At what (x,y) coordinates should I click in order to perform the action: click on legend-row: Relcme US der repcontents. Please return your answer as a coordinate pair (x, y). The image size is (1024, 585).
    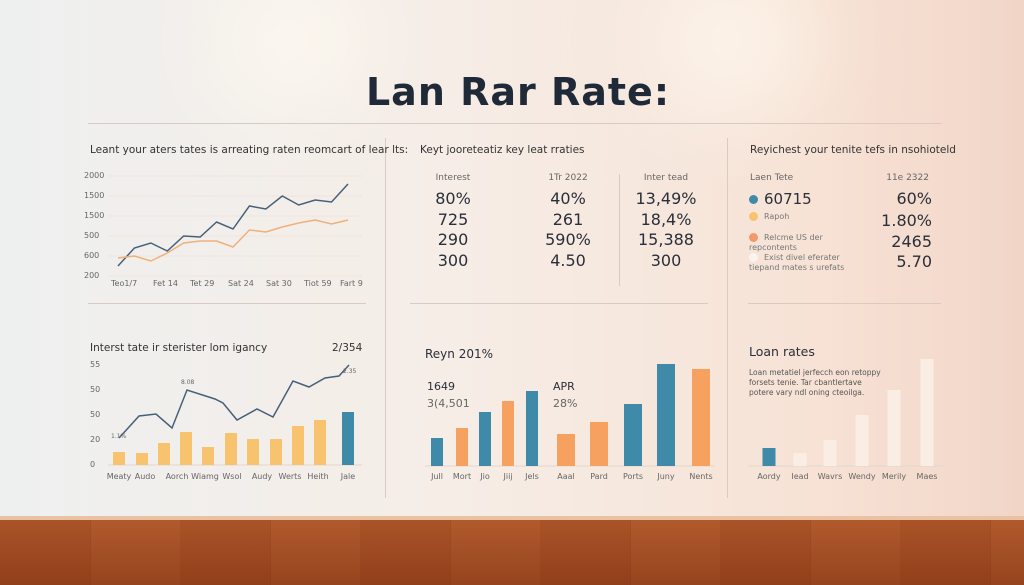
    Looking at the image, I should click on (809, 242).